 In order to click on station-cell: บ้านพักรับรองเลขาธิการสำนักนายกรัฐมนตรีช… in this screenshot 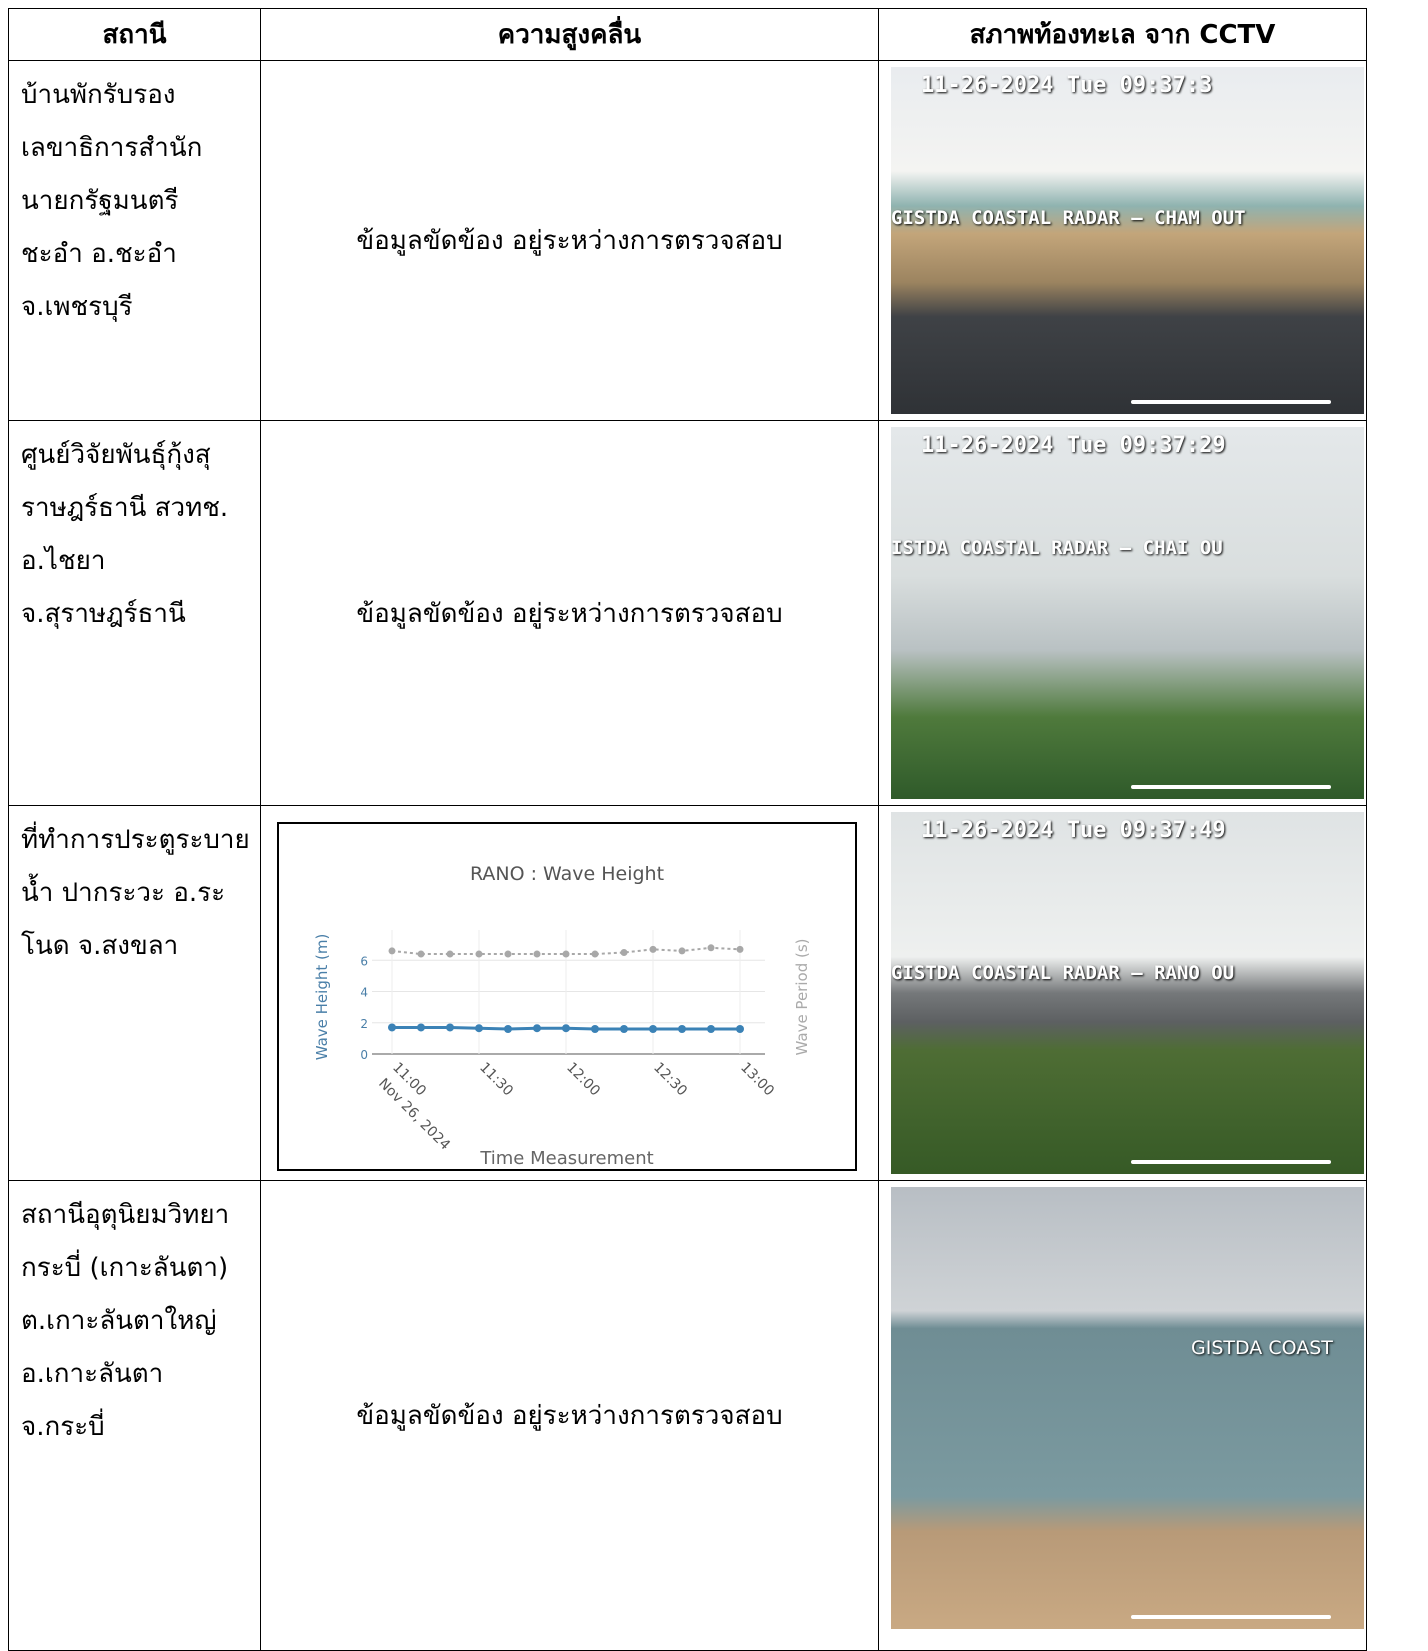, I will do `click(134, 240)`.